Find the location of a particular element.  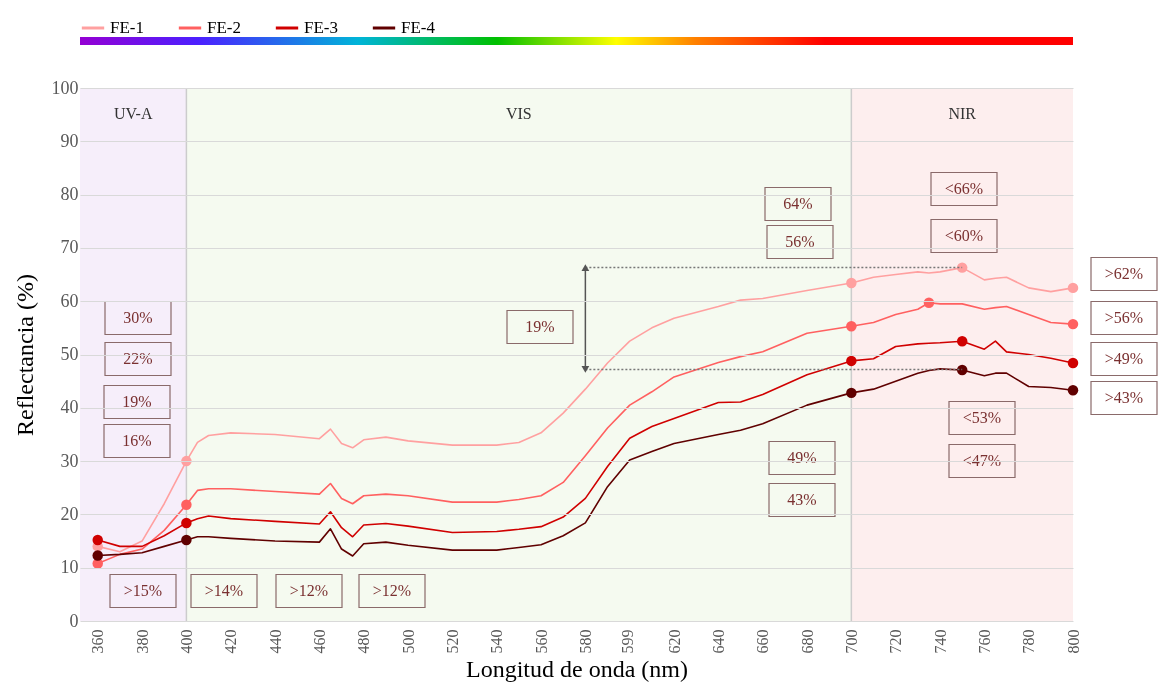

band-label: UV-A is located at coordinates (133, 113).